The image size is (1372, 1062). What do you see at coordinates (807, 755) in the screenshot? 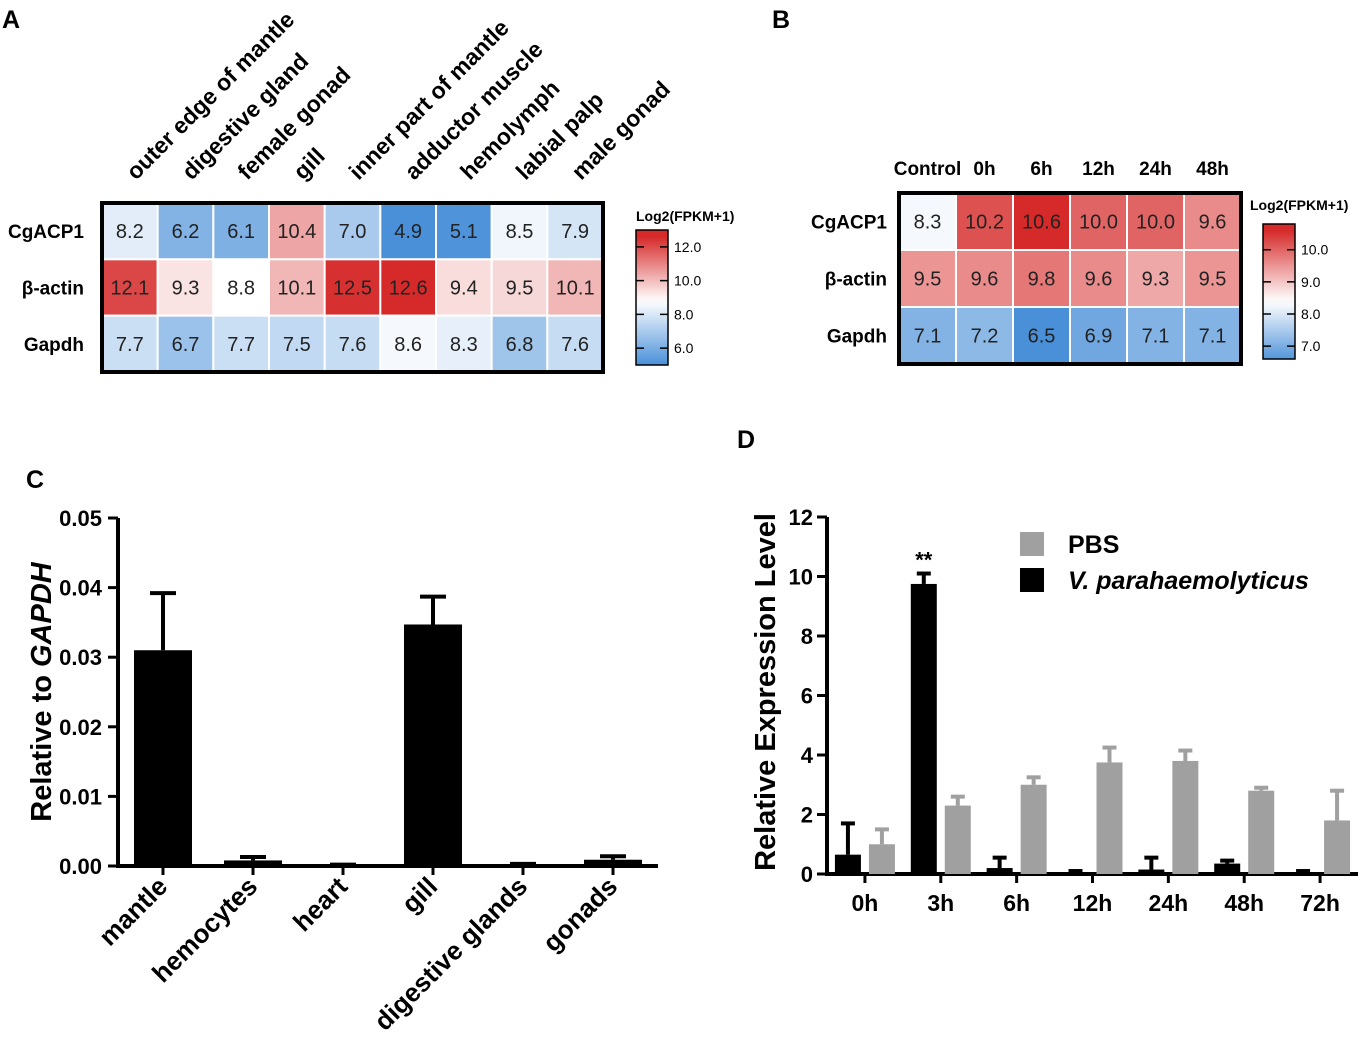
I see `y-tick-label: 4` at bounding box center [807, 755].